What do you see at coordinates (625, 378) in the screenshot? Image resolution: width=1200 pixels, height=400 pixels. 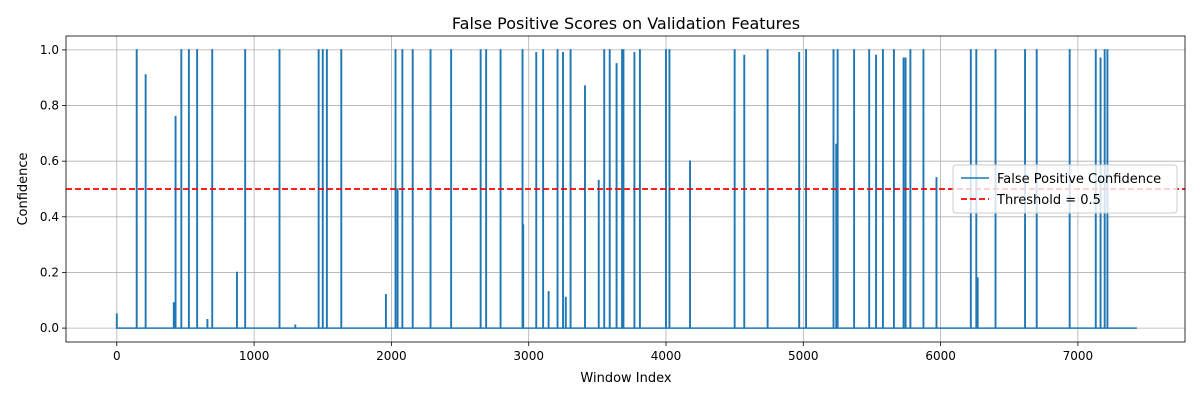 I see `x-axis-label: Window Index` at bounding box center [625, 378].